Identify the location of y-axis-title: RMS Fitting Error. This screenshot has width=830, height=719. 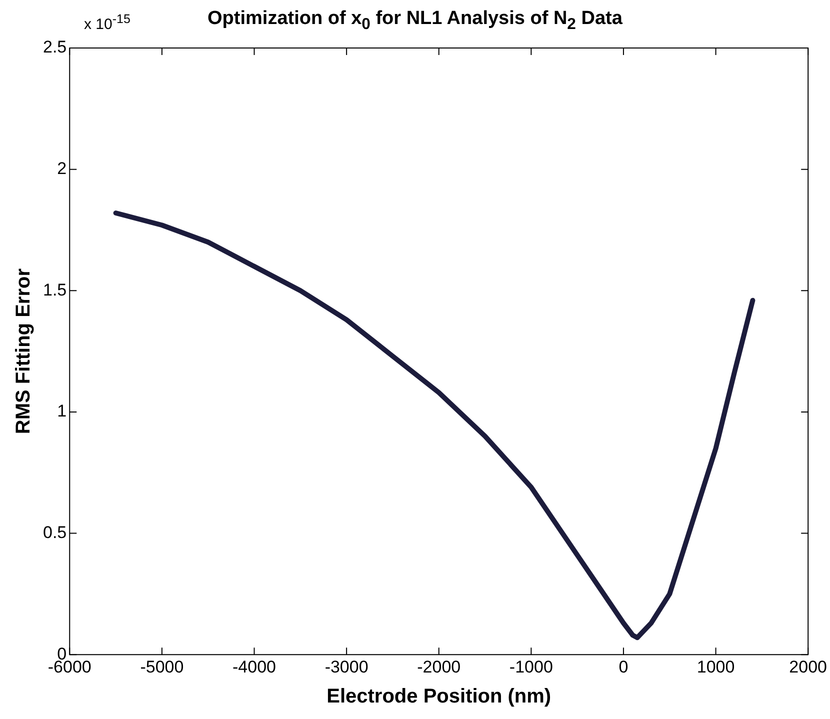
(23, 351).